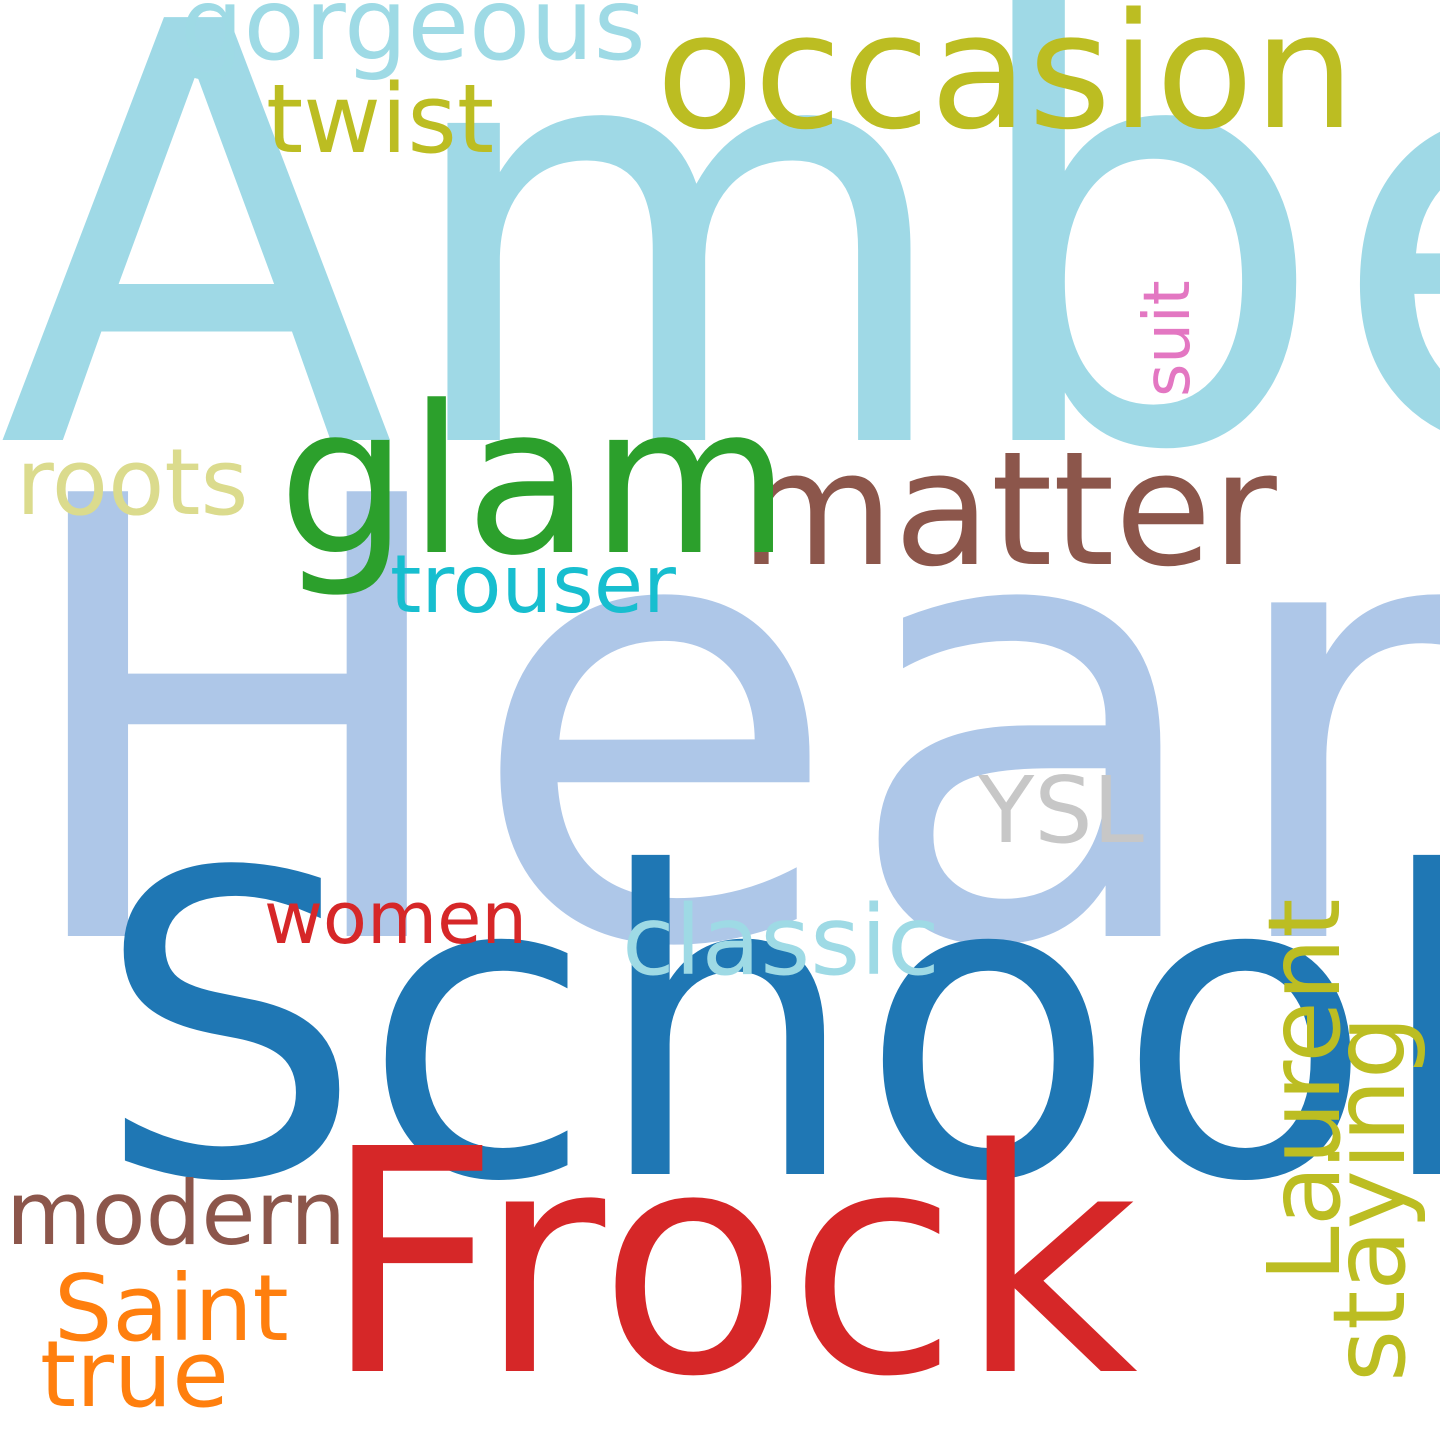 The image size is (1440, 1440). I want to click on word-saint: Saint, so click(171, 1308).